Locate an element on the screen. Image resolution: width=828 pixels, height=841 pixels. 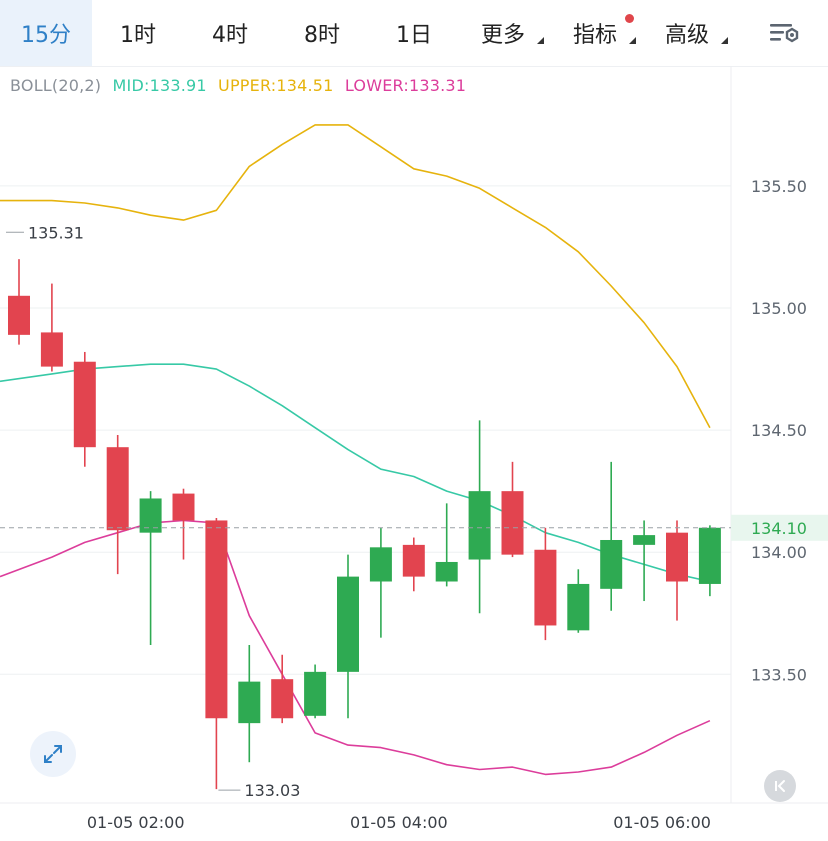
x-tick-label: 01-05 06:00 is located at coordinates (662, 822).